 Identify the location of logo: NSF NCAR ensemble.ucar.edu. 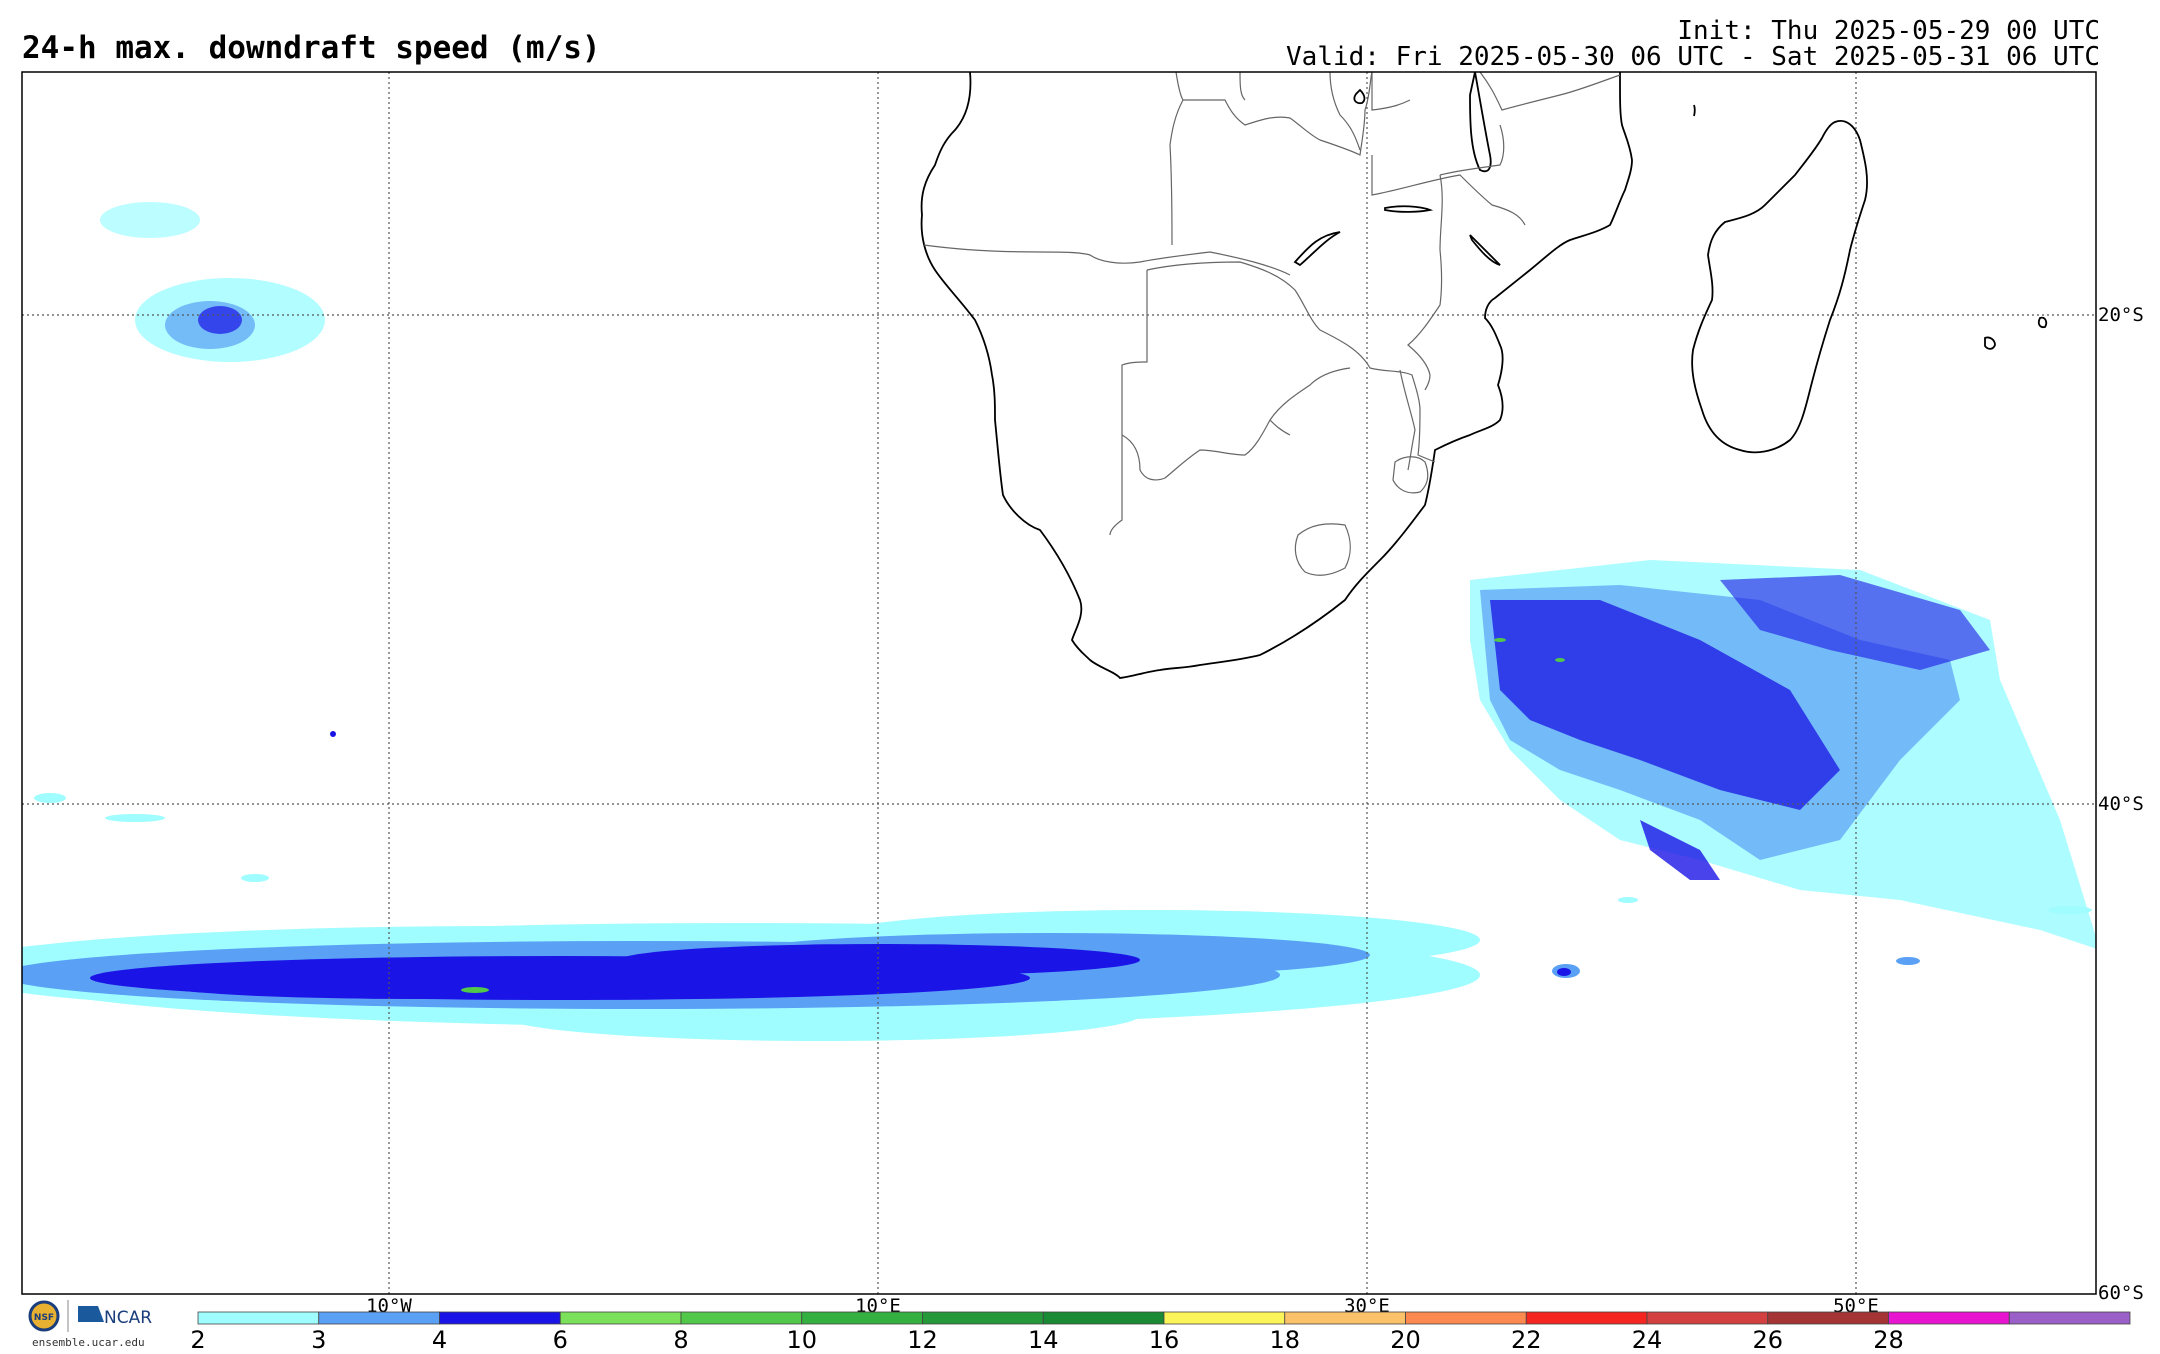
(90, 1324).